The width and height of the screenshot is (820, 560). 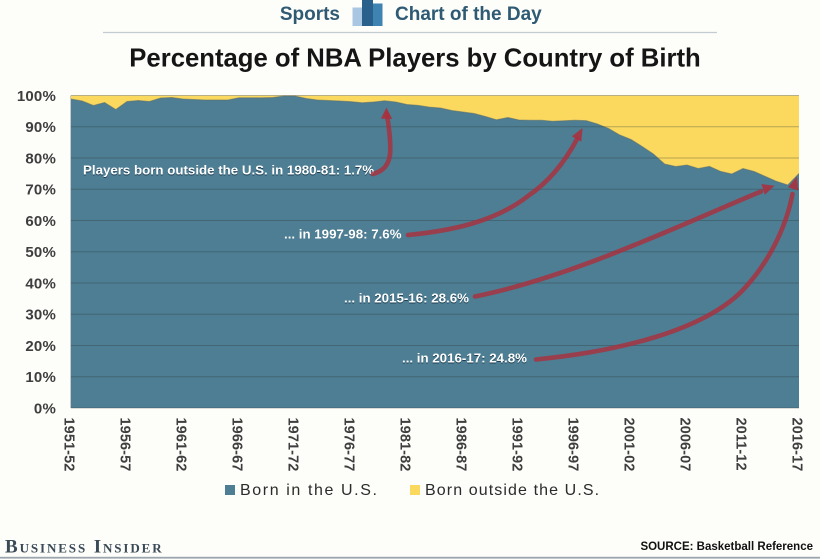 What do you see at coordinates (685, 445) in the screenshot?
I see `svg-text: 2006-07` at bounding box center [685, 445].